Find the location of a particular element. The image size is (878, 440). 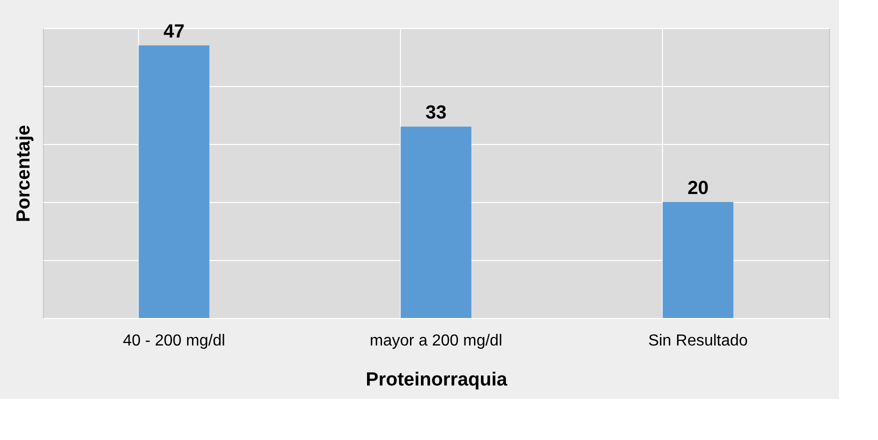

x-tick-label: 40 - 200 mg/dl is located at coordinates (174, 341).